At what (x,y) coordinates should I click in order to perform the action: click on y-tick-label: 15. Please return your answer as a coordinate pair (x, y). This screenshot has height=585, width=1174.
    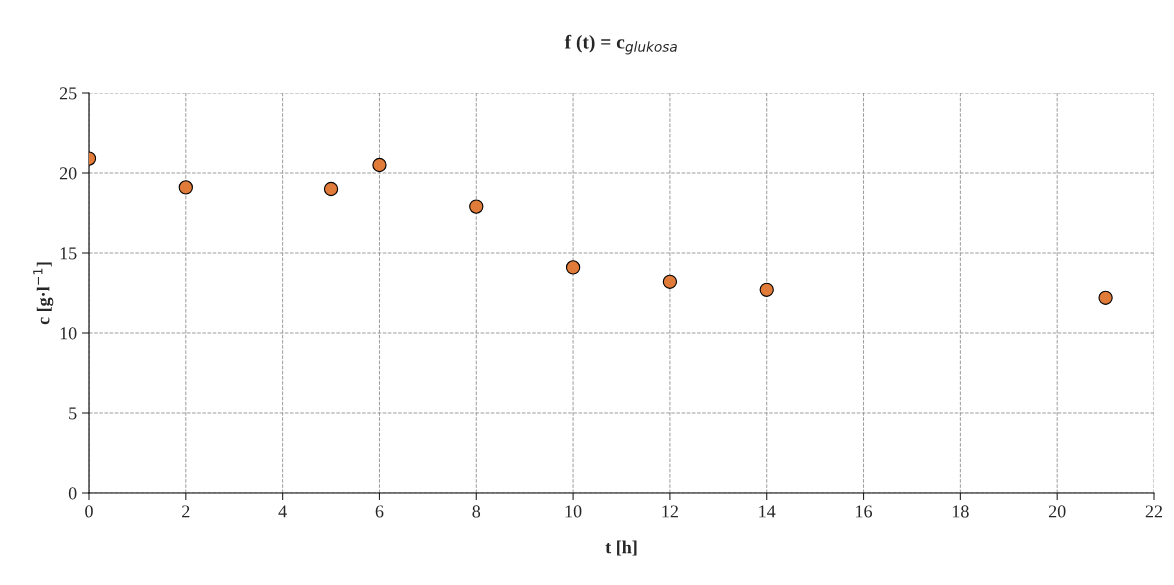
    Looking at the image, I should click on (68, 253).